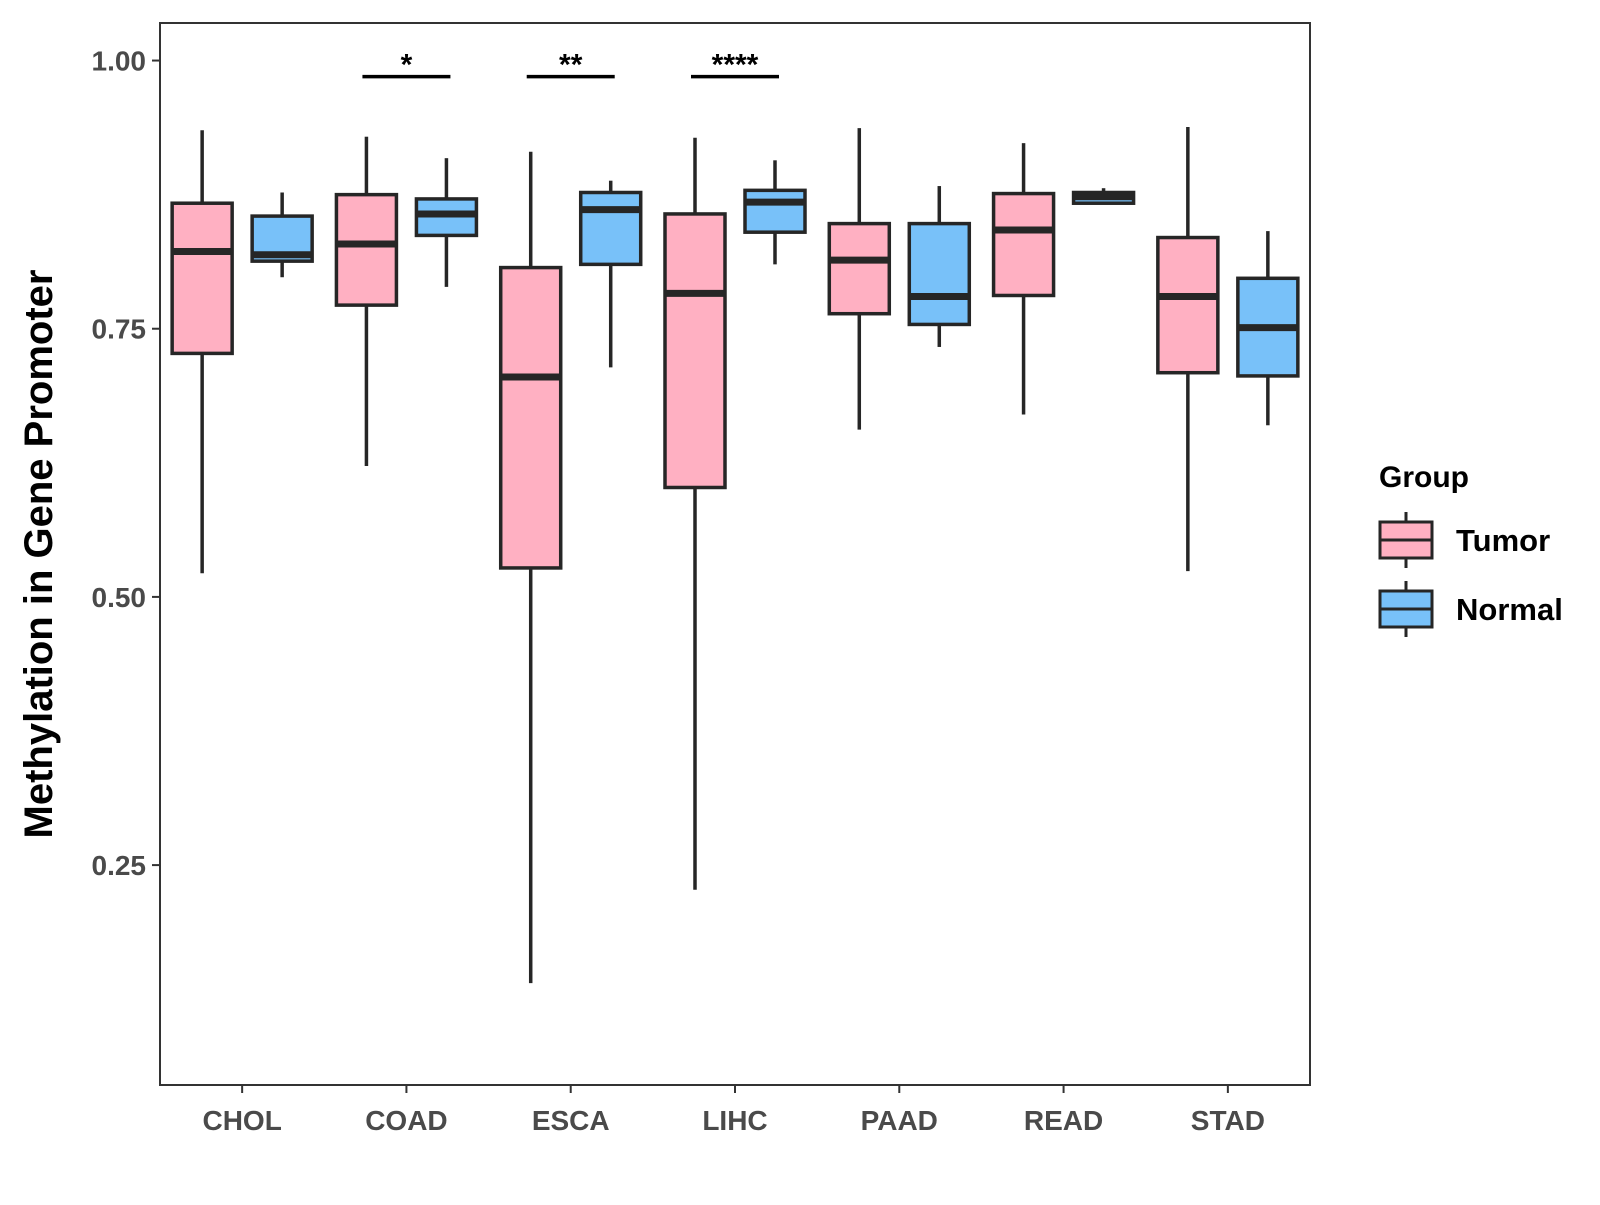 This screenshot has height=1205, width=1600. What do you see at coordinates (1503, 540) in the screenshot?
I see `legend-label: Tumor` at bounding box center [1503, 540].